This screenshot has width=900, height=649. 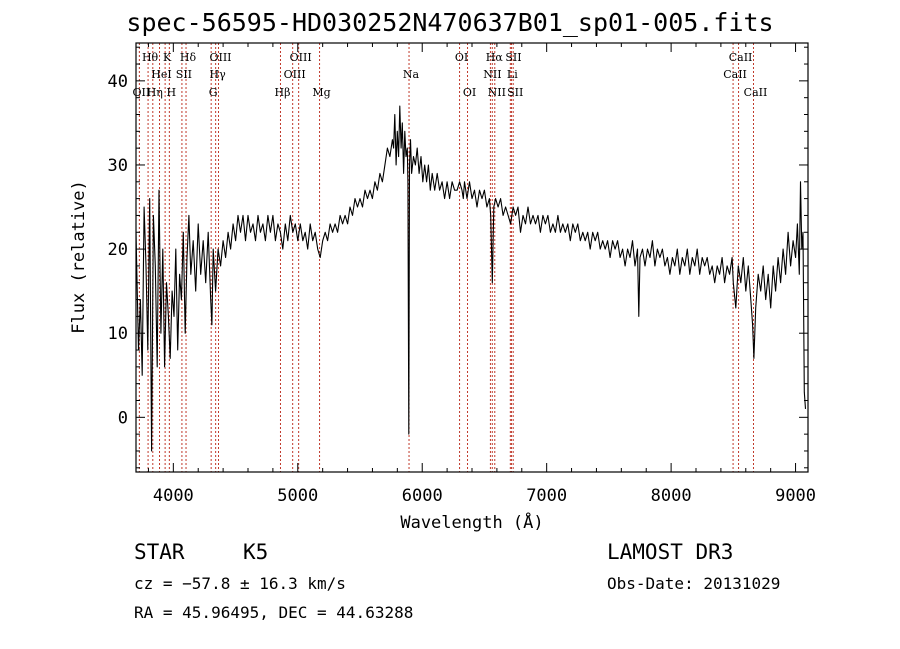 I want to click on ra-dec: RA = 45.96495, DEC = 44.63288, so click(x=274, y=612).